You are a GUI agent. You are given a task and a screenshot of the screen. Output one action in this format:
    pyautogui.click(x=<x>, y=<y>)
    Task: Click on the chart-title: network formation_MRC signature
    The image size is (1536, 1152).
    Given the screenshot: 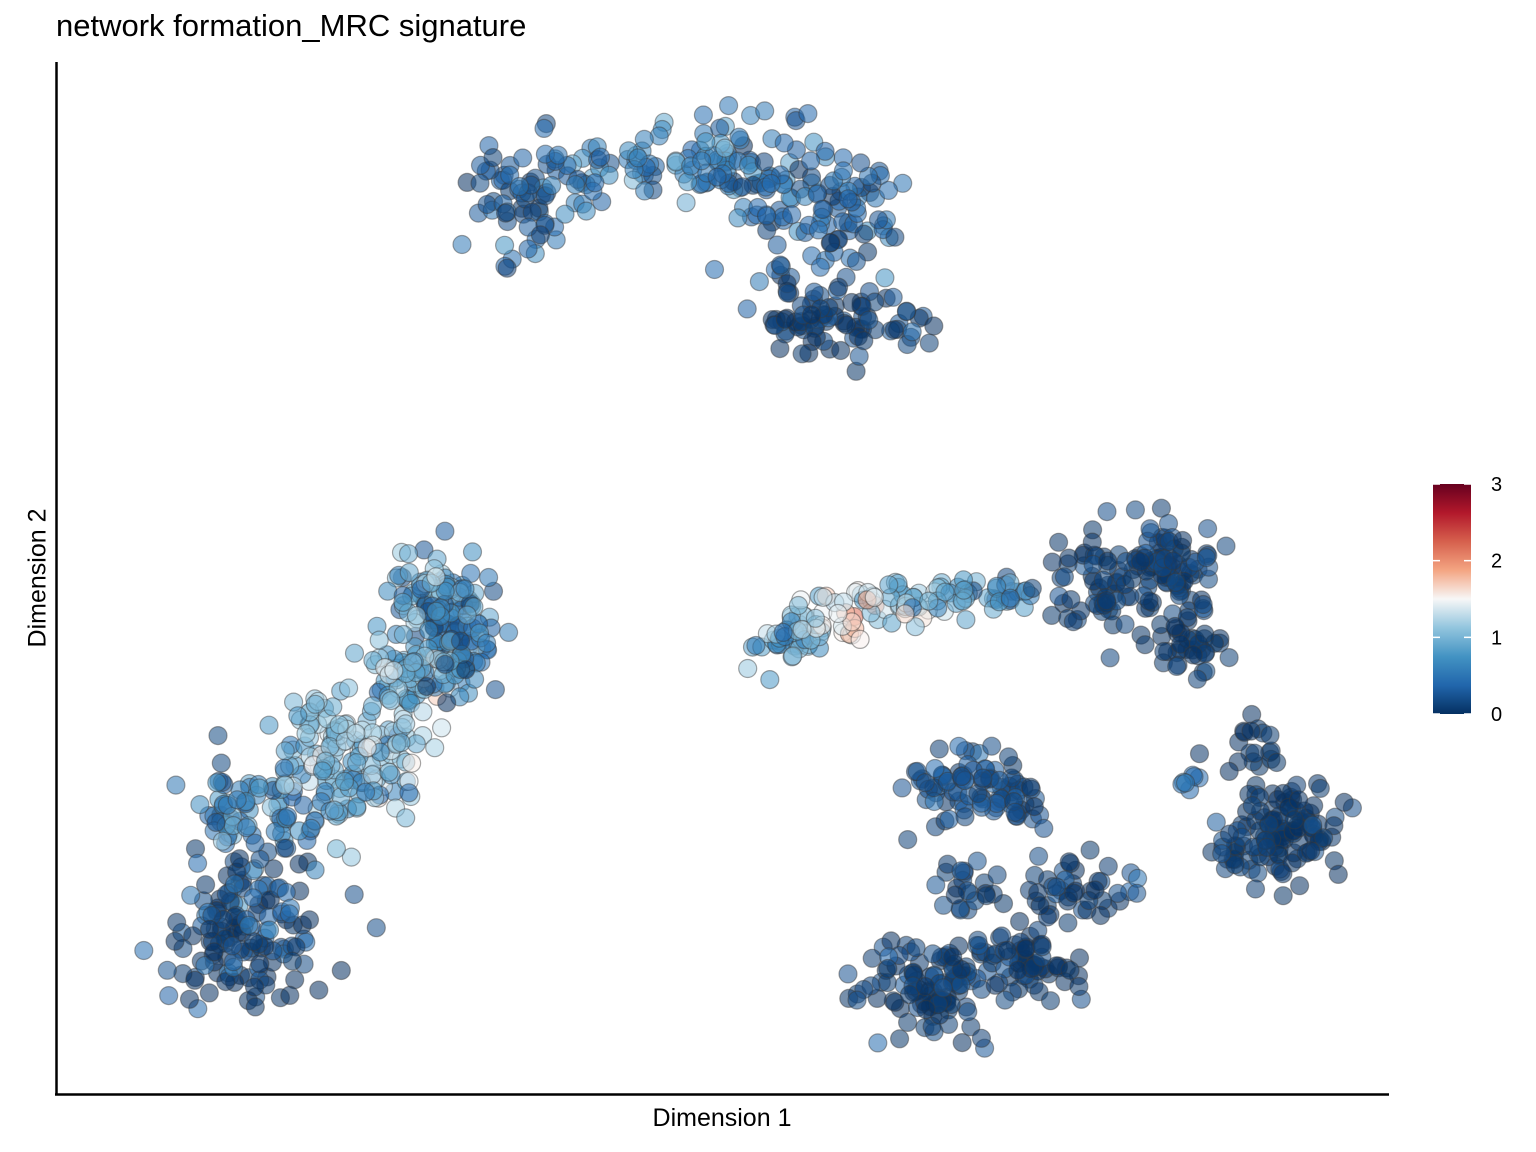 What is the action you would take?
    pyautogui.click(x=291, y=25)
    